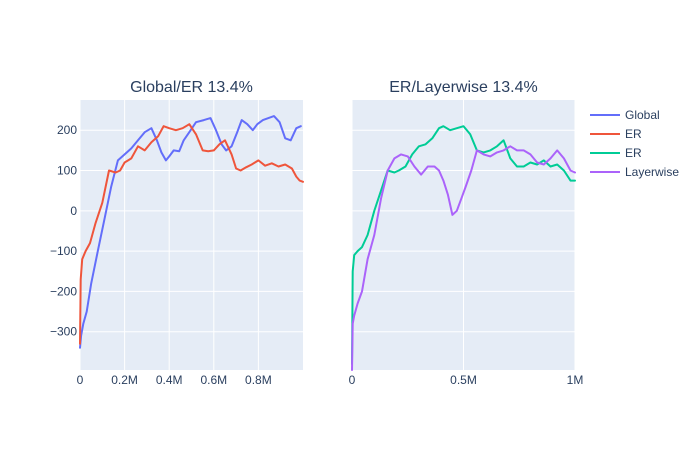 The image size is (700, 450). I want to click on panel2-x-tick-label: 1M, so click(575, 380).